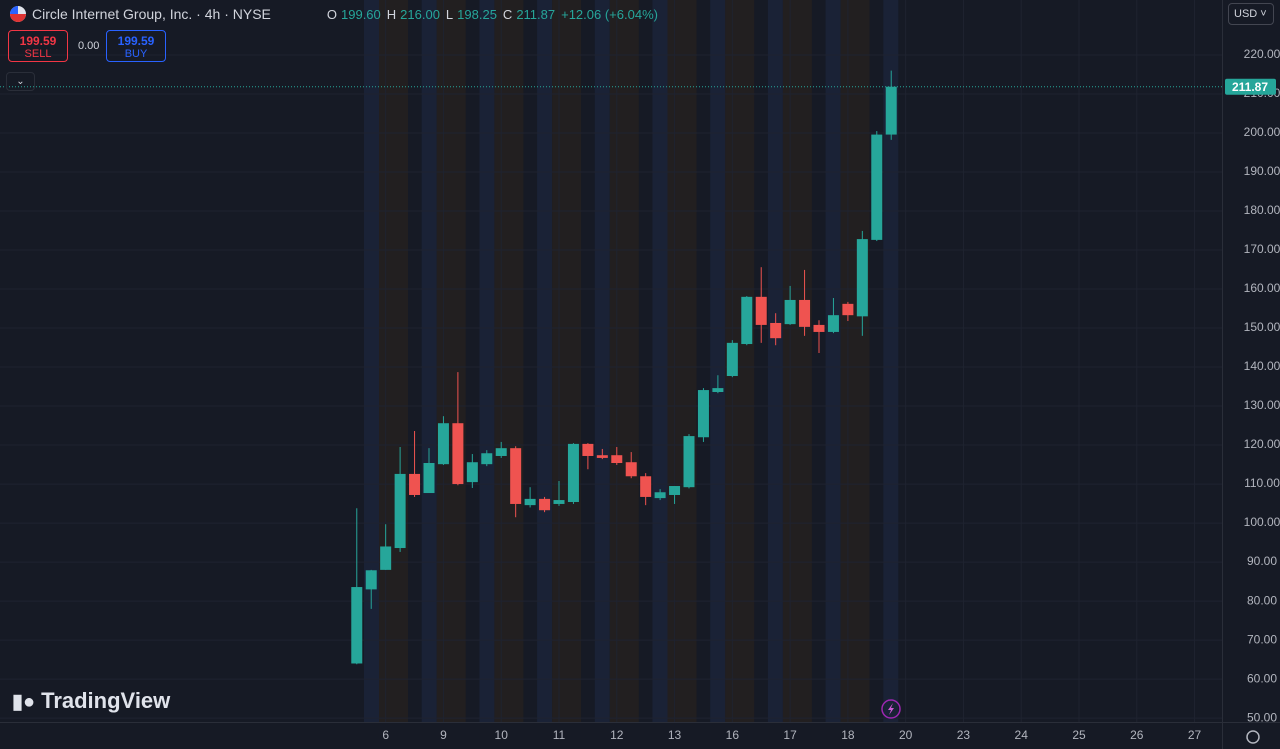 This screenshot has width=1280, height=749. I want to click on currency: USD, so click(1246, 14).